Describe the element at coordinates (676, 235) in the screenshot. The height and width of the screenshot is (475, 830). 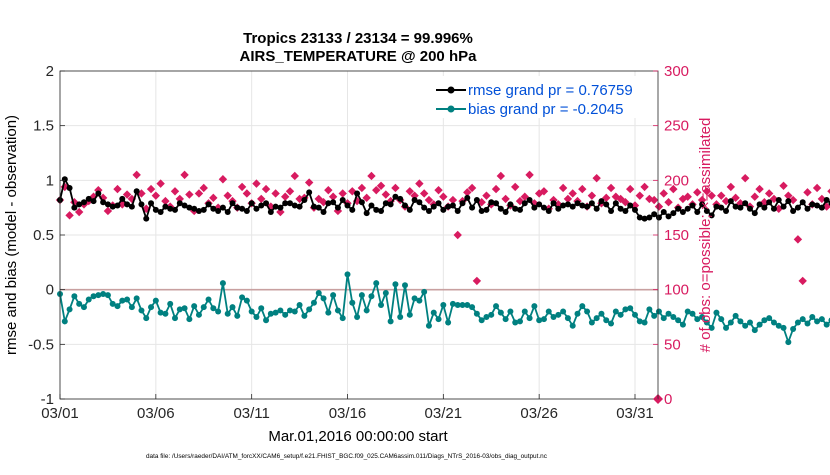
I see `y-right-tick-label-3: 150` at that location.